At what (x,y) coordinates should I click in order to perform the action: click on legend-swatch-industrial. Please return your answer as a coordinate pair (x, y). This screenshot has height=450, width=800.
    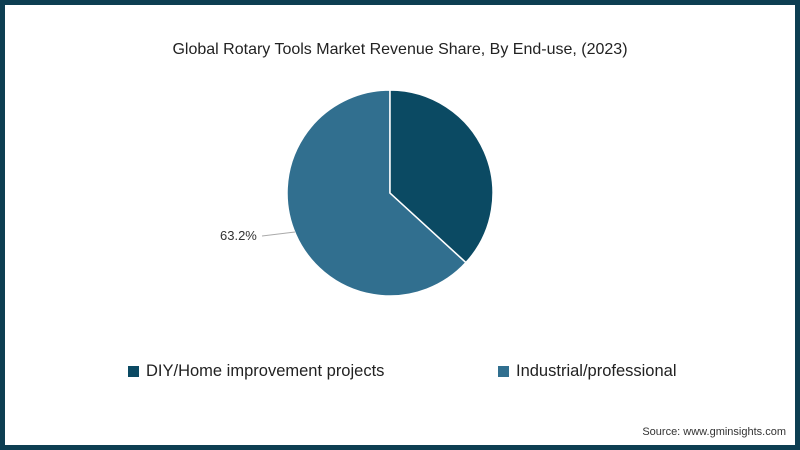
    Looking at the image, I should click on (503, 371).